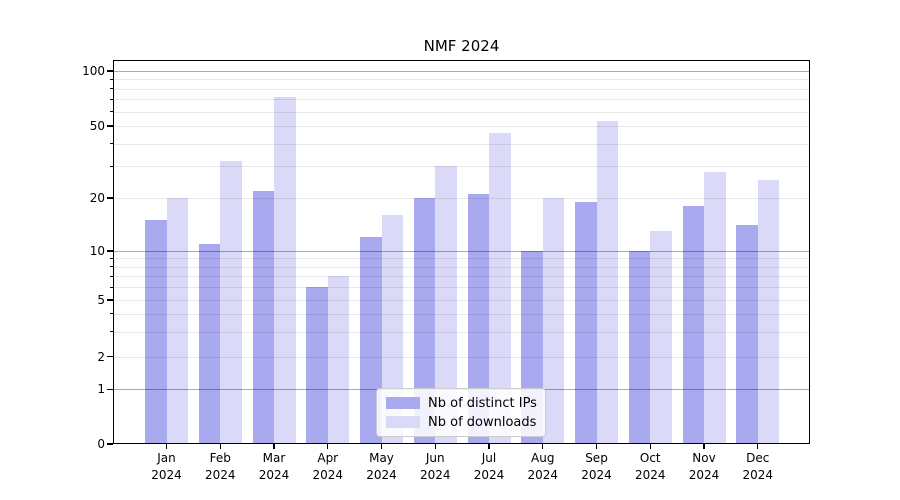 The width and height of the screenshot is (900, 500). Describe the element at coordinates (489, 466) in the screenshot. I see `x-tick-label: Jul 2024` at that location.